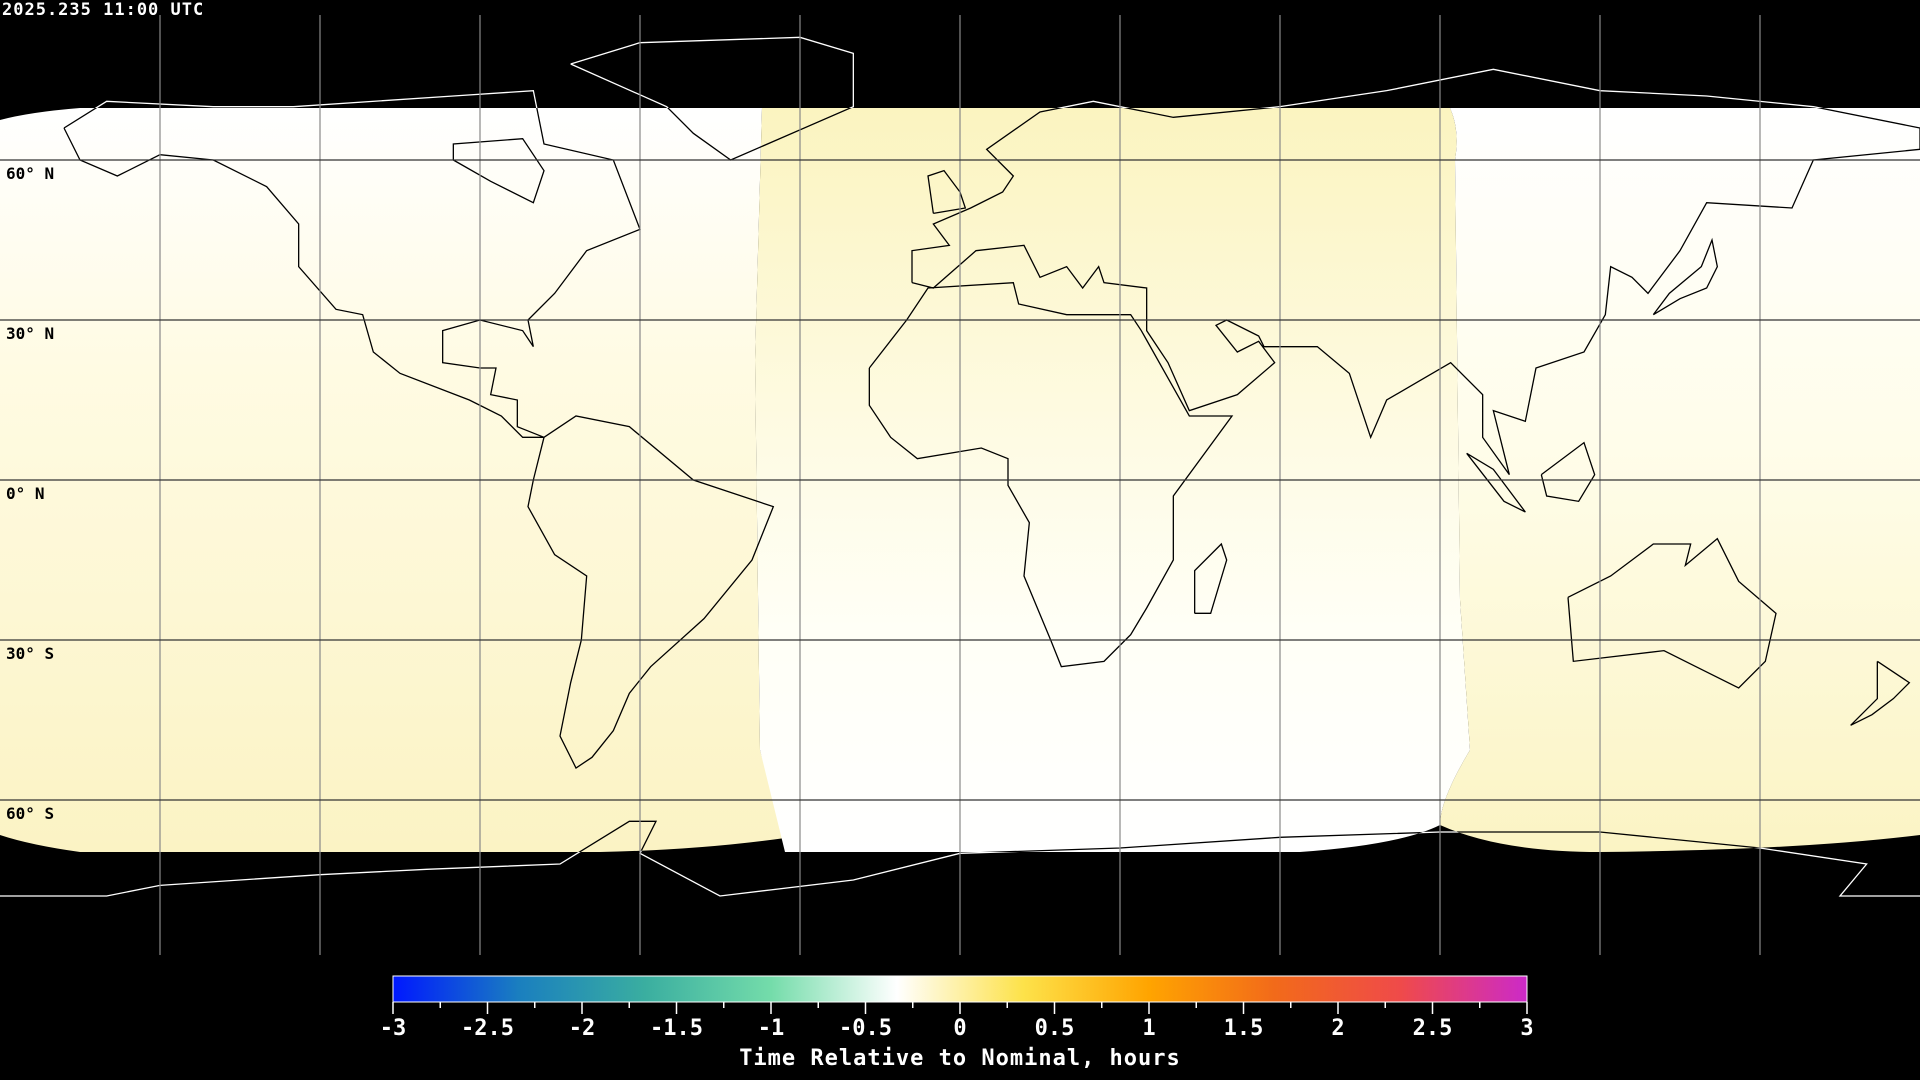  What do you see at coordinates (959, 1028) in the screenshot?
I see `colorbar-tick-label: 0` at bounding box center [959, 1028].